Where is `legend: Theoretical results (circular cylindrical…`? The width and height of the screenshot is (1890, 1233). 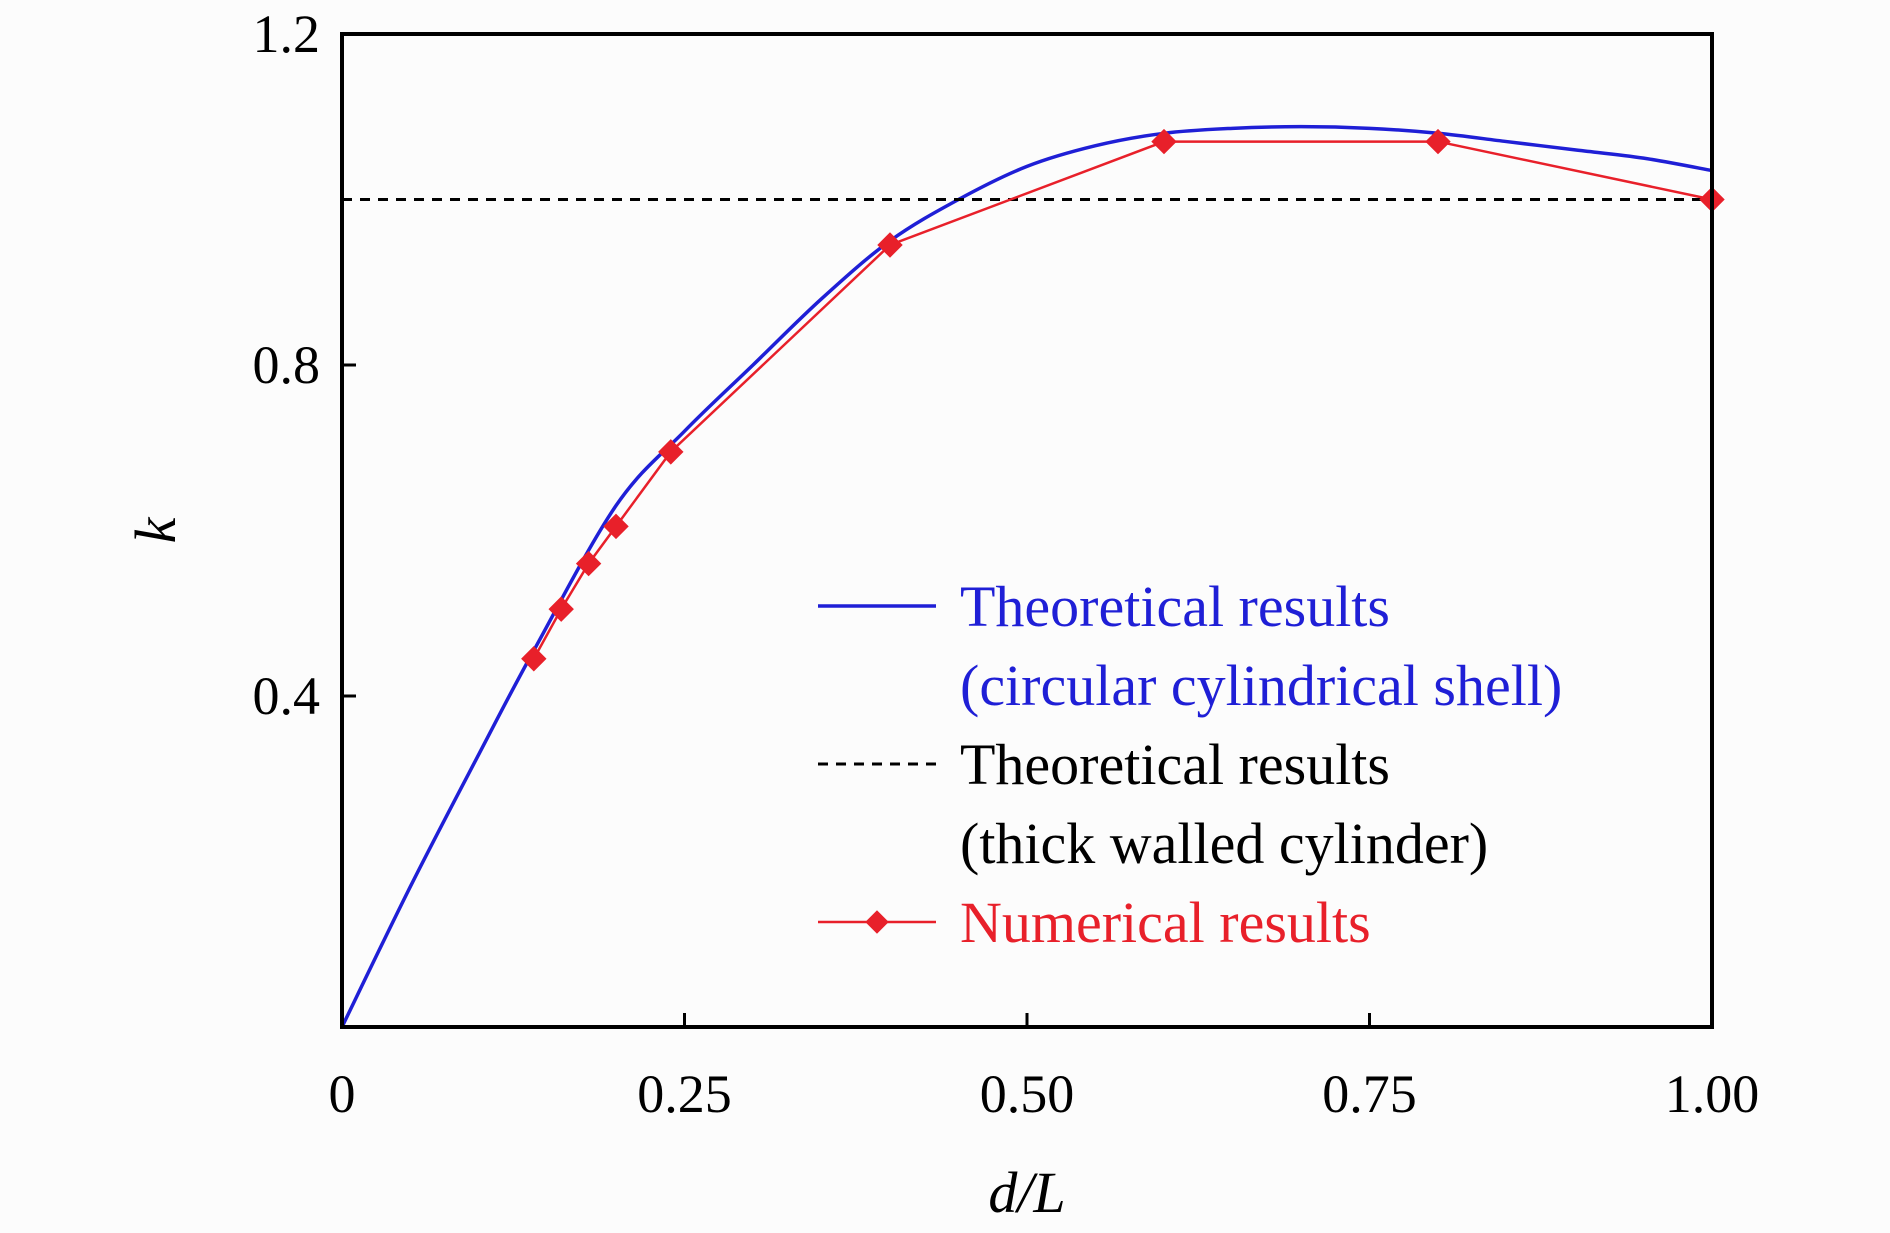 legend: Theoretical results (circular cylindrical… is located at coordinates (1190, 764).